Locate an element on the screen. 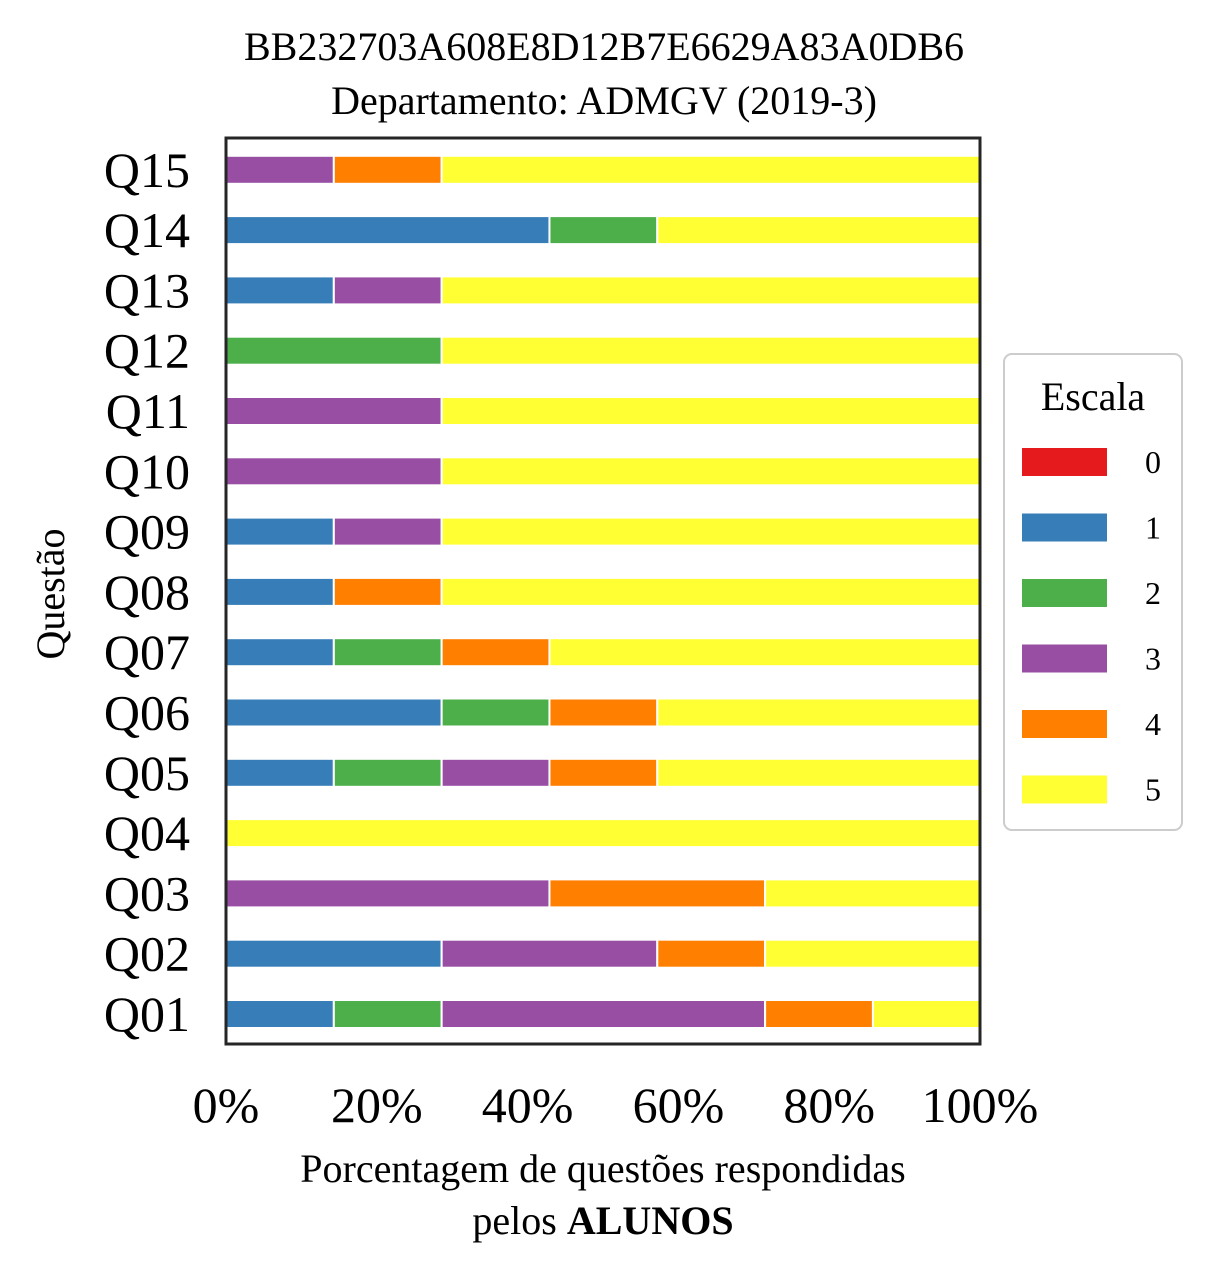 Image resolution: width=1213 pixels, height=1275 pixels. legend-title: Escala is located at coordinates (1093, 396).